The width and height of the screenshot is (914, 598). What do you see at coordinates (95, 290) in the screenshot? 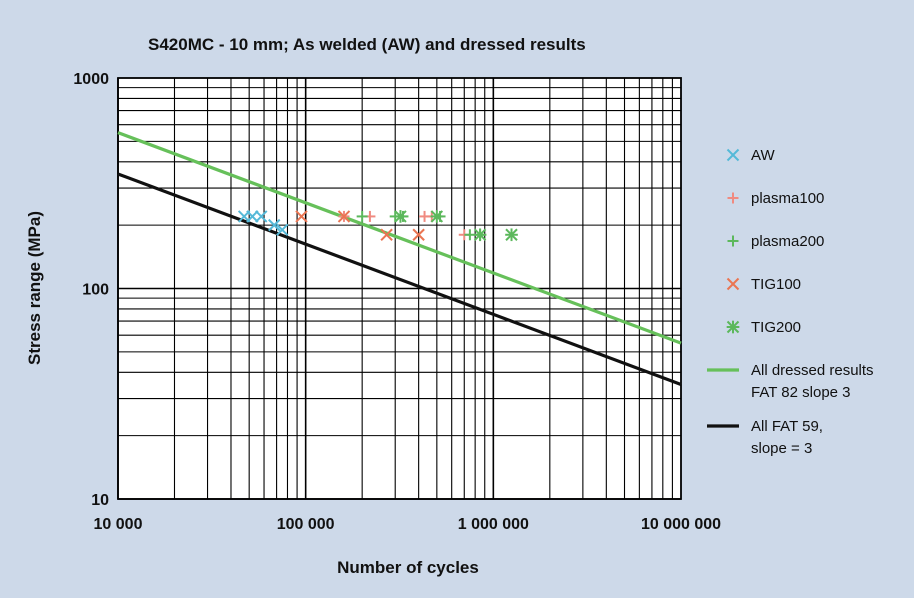
I see `y-tick-label: 100` at bounding box center [95, 290].